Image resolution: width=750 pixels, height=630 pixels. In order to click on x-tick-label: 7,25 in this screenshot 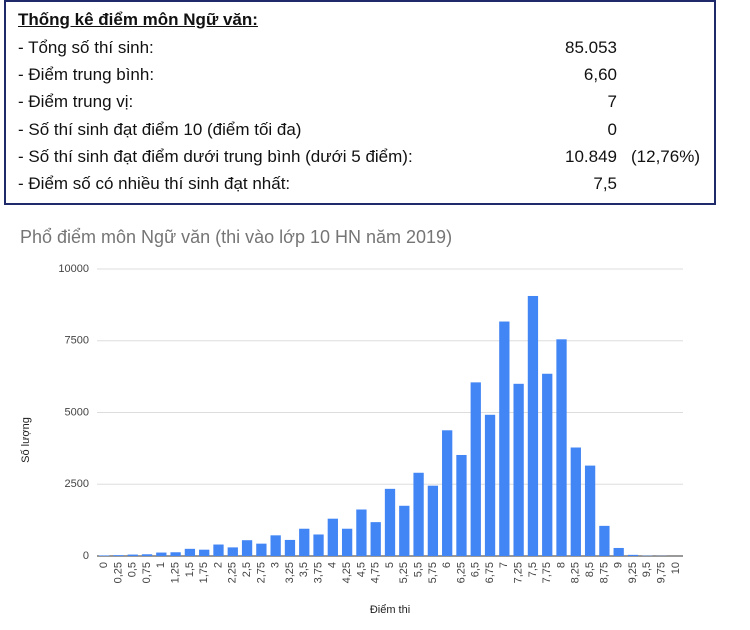, I will do `click(519, 572)`.